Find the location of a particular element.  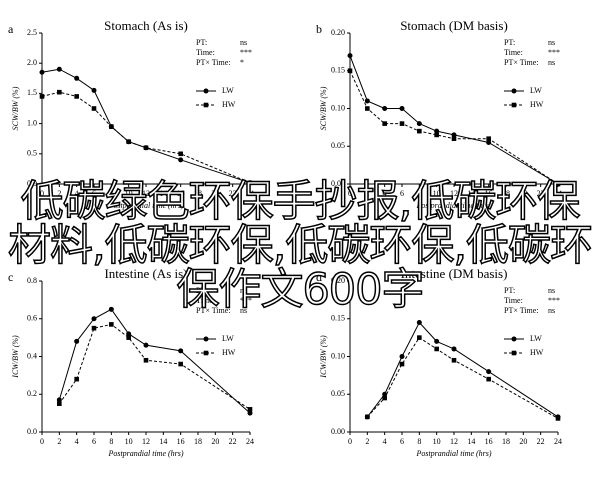

stat-label: PT× Time: is located at coordinates (521, 62).